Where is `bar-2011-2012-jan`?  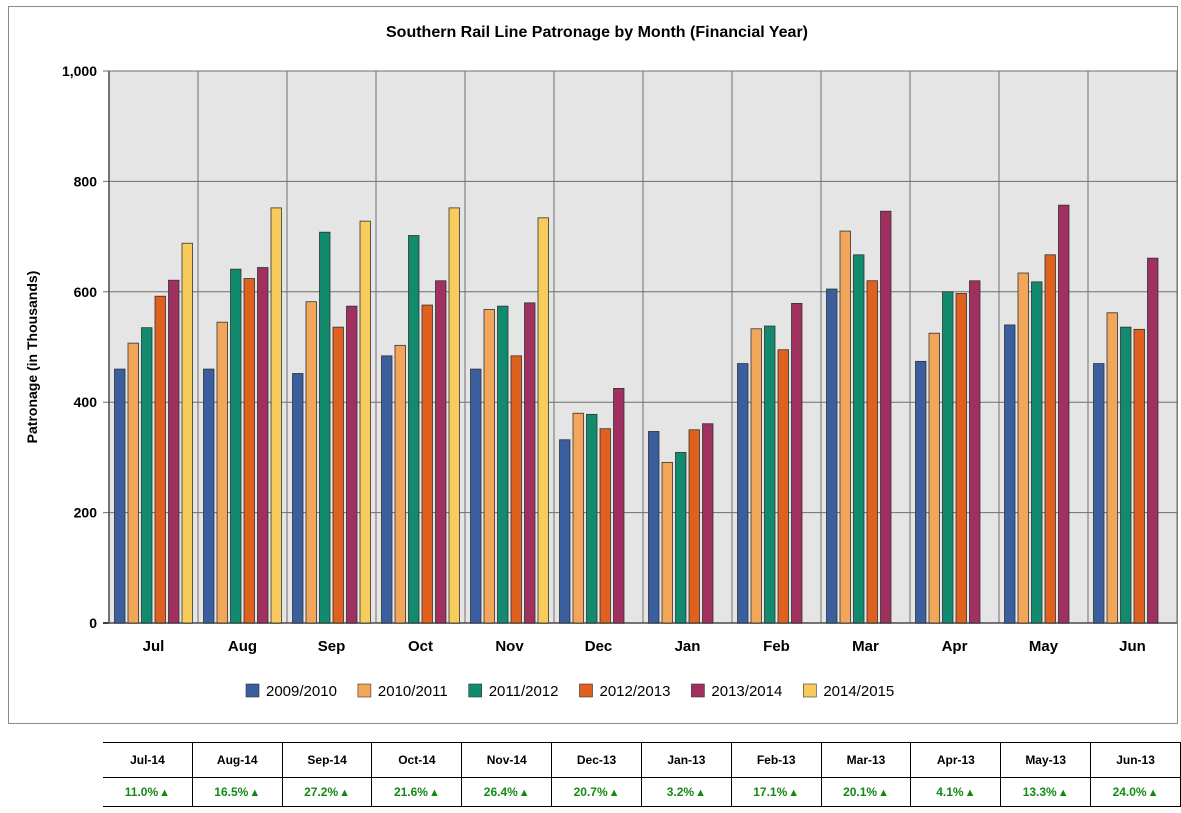 bar-2011-2012-jan is located at coordinates (681, 538).